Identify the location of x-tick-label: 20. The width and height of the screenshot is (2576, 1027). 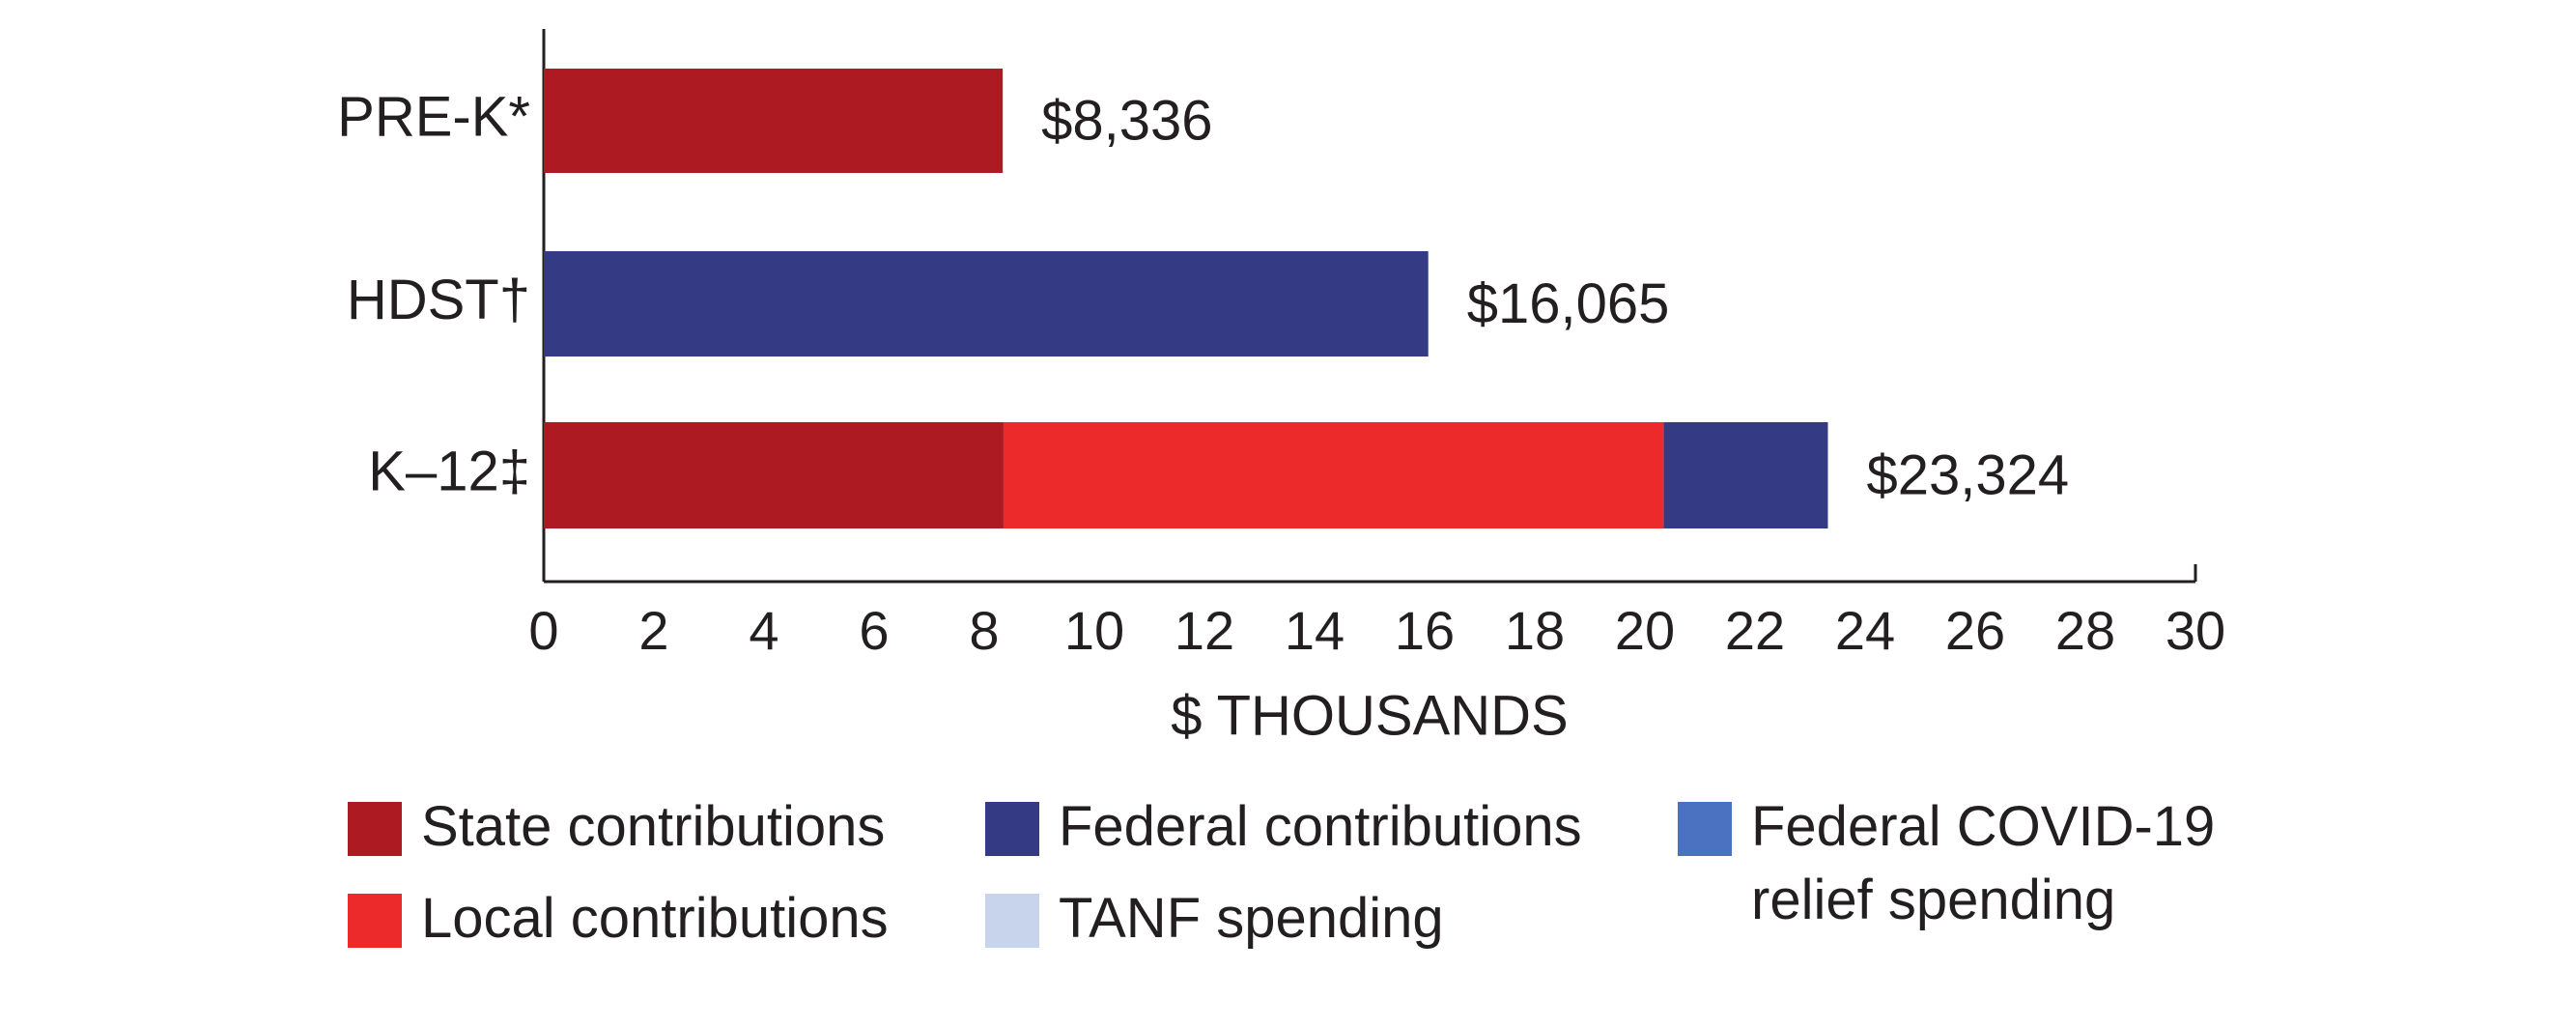
(1645, 630).